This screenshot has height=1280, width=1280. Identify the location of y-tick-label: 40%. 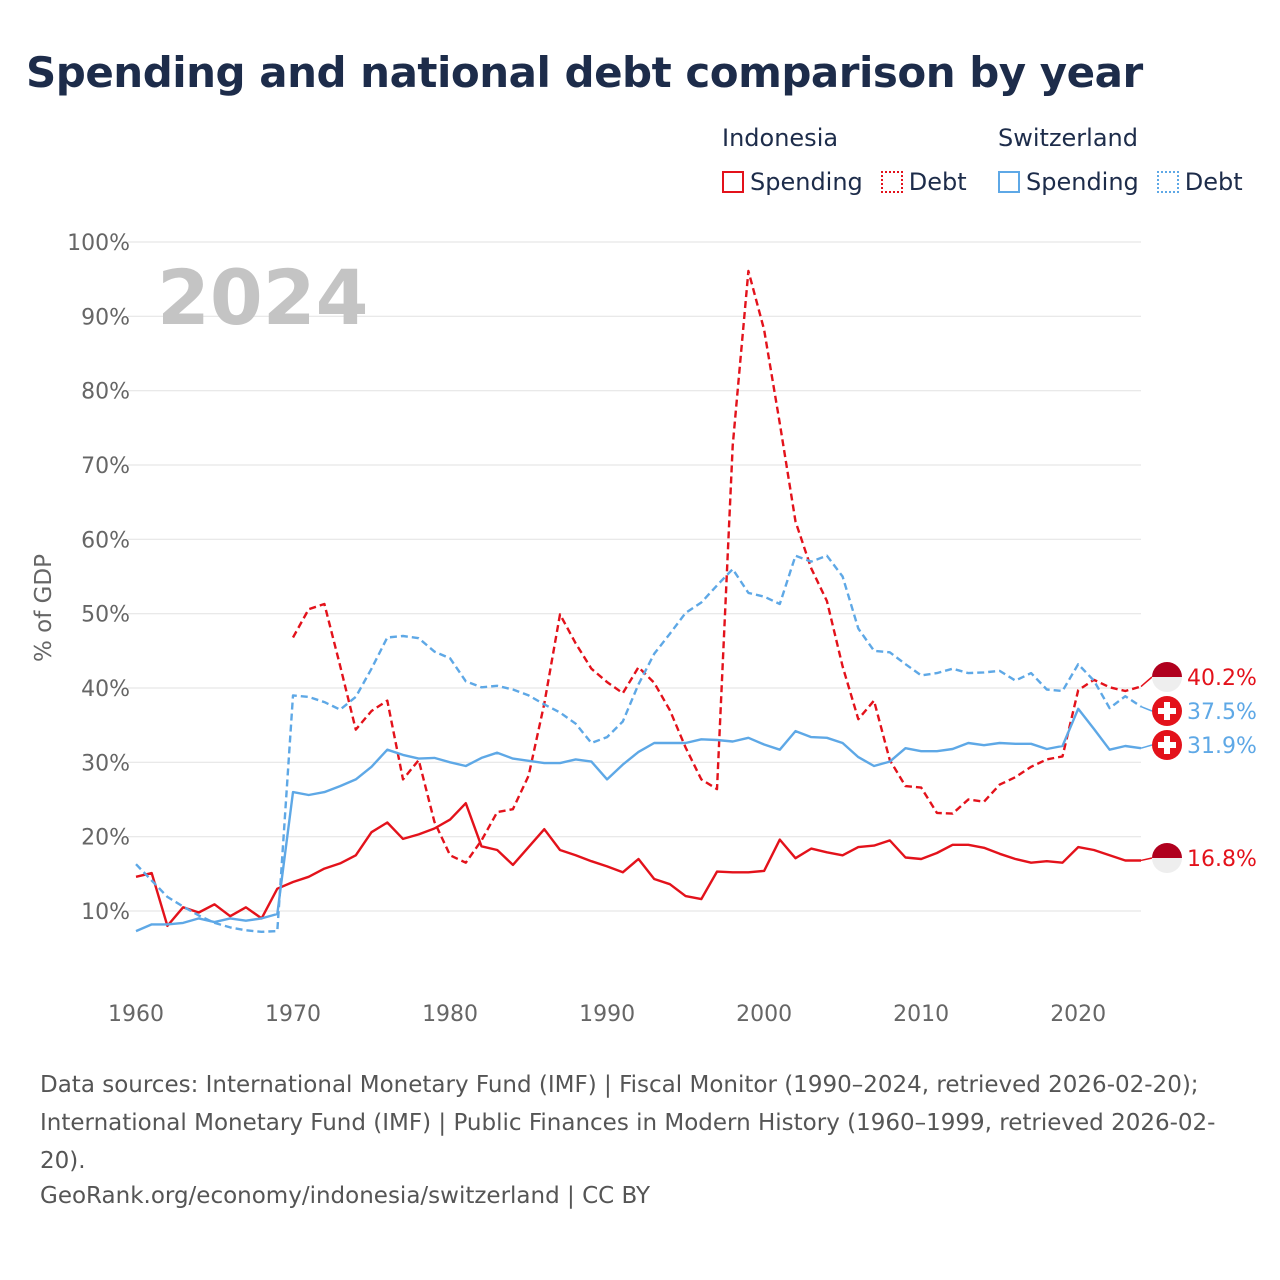
(105, 689).